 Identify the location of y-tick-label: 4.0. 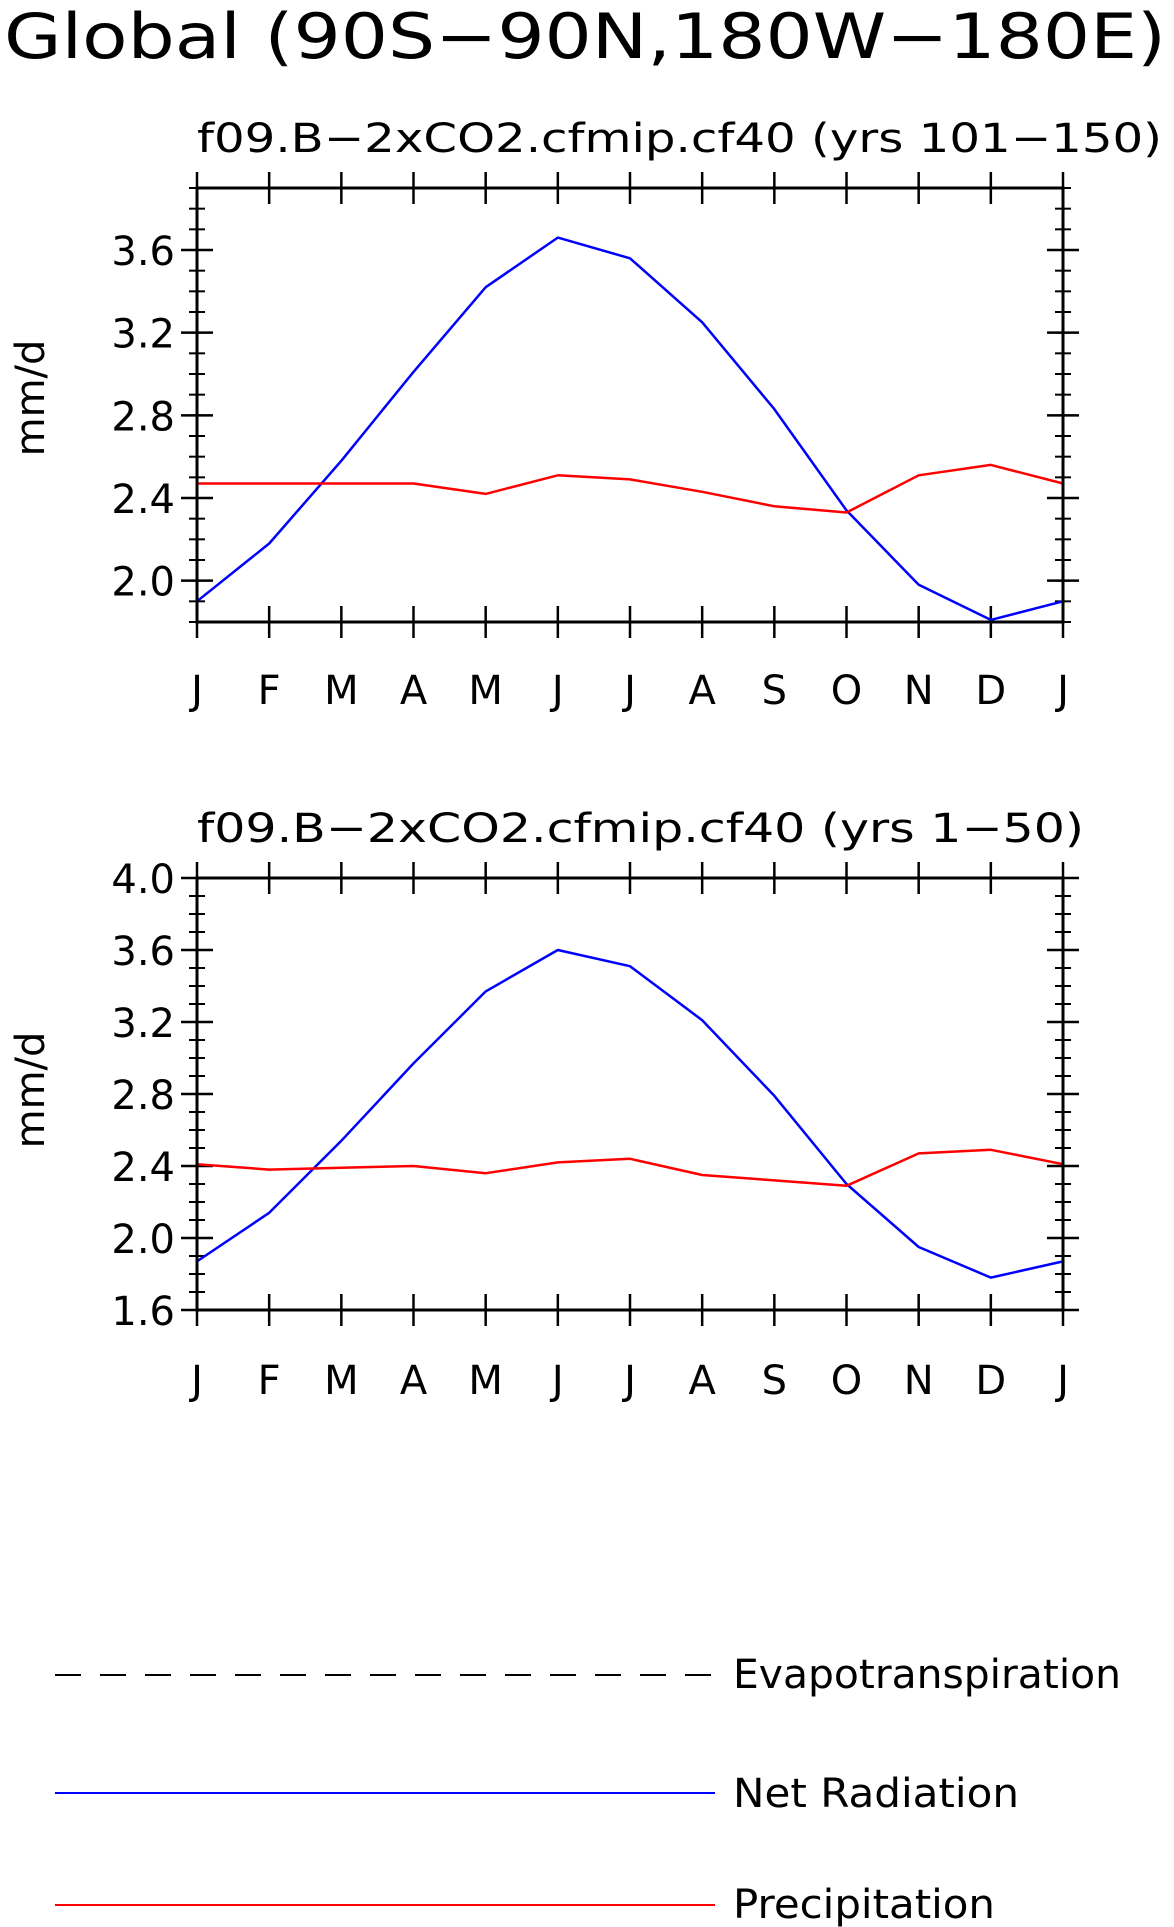
(143, 880).